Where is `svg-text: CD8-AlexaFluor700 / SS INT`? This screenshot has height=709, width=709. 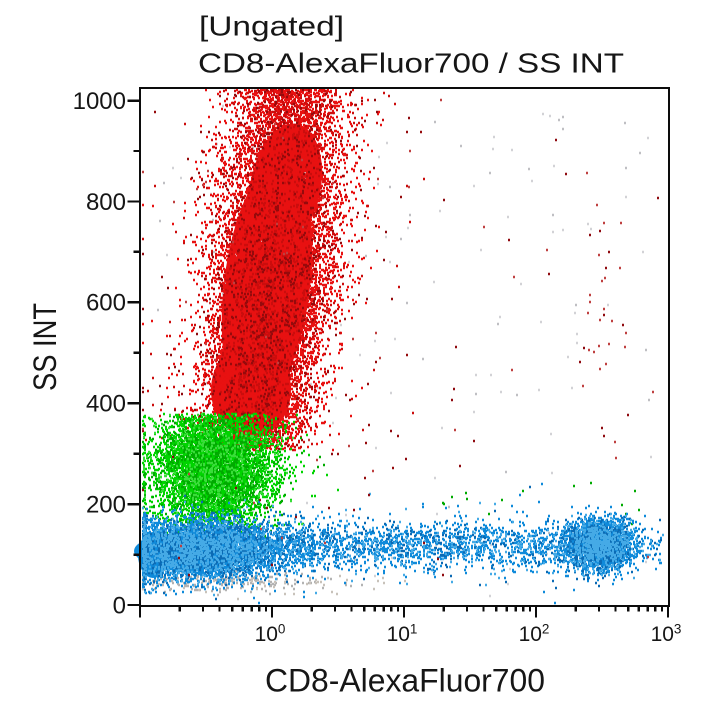
svg-text: CD8-AlexaFluor700 / SS INT is located at coordinates (411, 63).